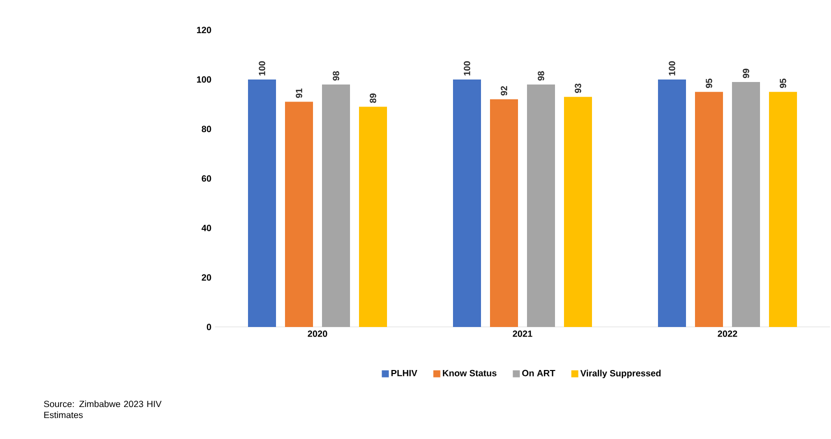  I want to click on y-tick-label: 20, so click(207, 277).